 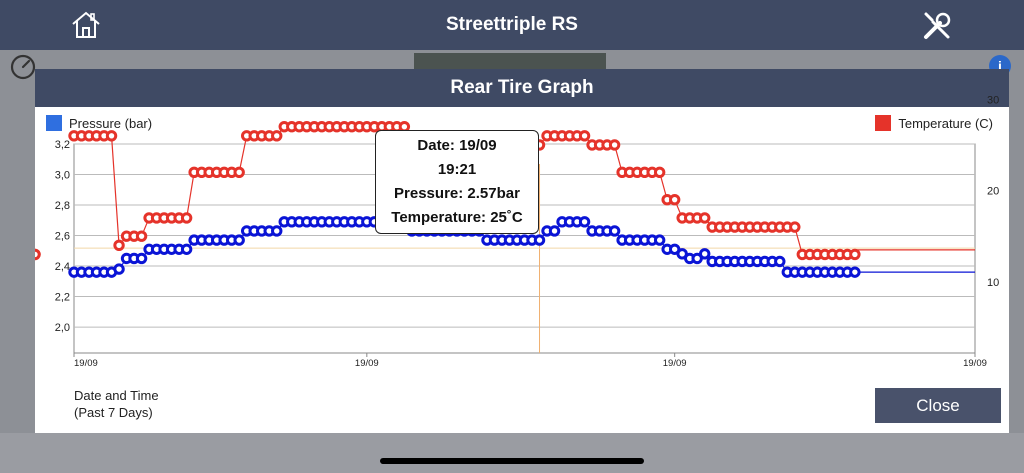 What do you see at coordinates (86, 25) in the screenshot?
I see `home-icon` at bounding box center [86, 25].